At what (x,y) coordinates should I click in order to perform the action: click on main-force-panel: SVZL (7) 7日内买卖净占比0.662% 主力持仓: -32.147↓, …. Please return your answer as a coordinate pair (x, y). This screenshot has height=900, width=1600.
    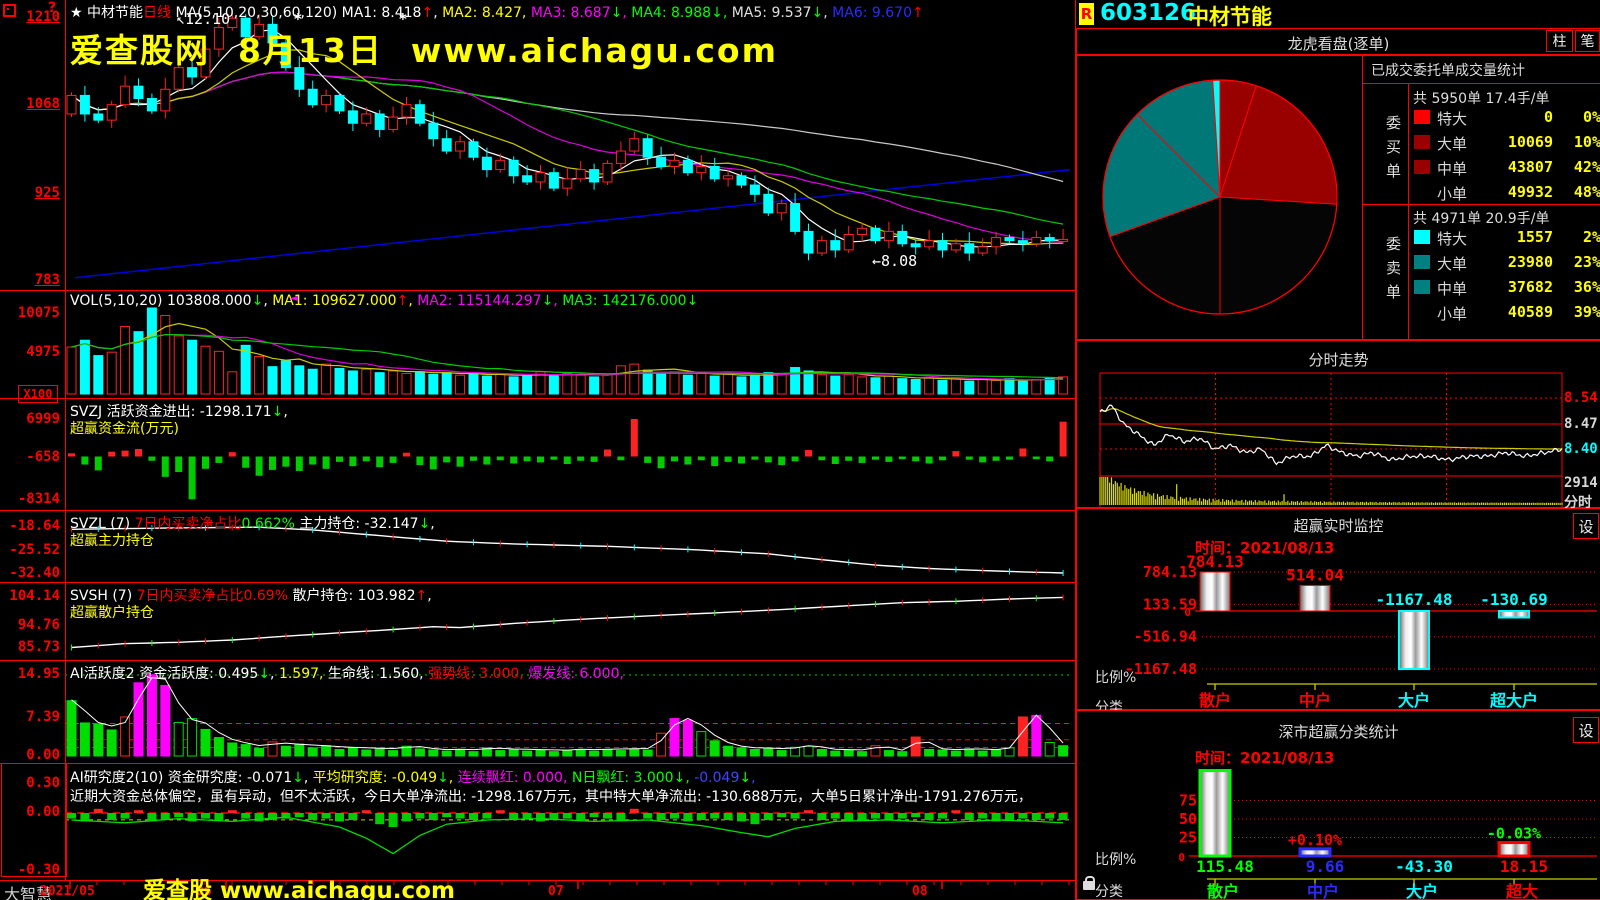
    Looking at the image, I should click on (537, 546).